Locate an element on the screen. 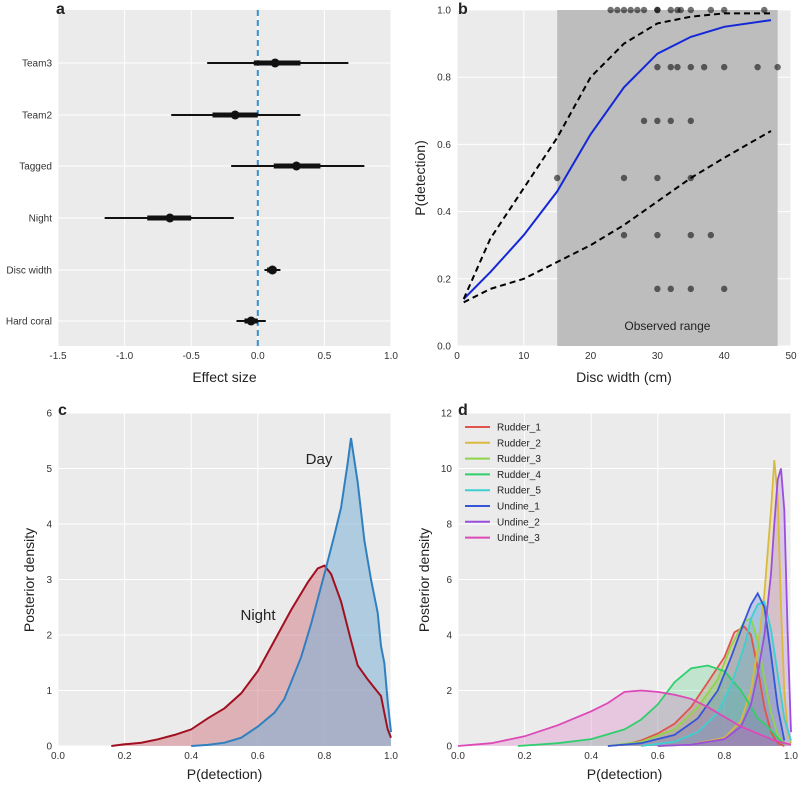 Image resolution: width=800 pixels, height=786 pixels. x-tick-label: -1.0 is located at coordinates (125, 356).